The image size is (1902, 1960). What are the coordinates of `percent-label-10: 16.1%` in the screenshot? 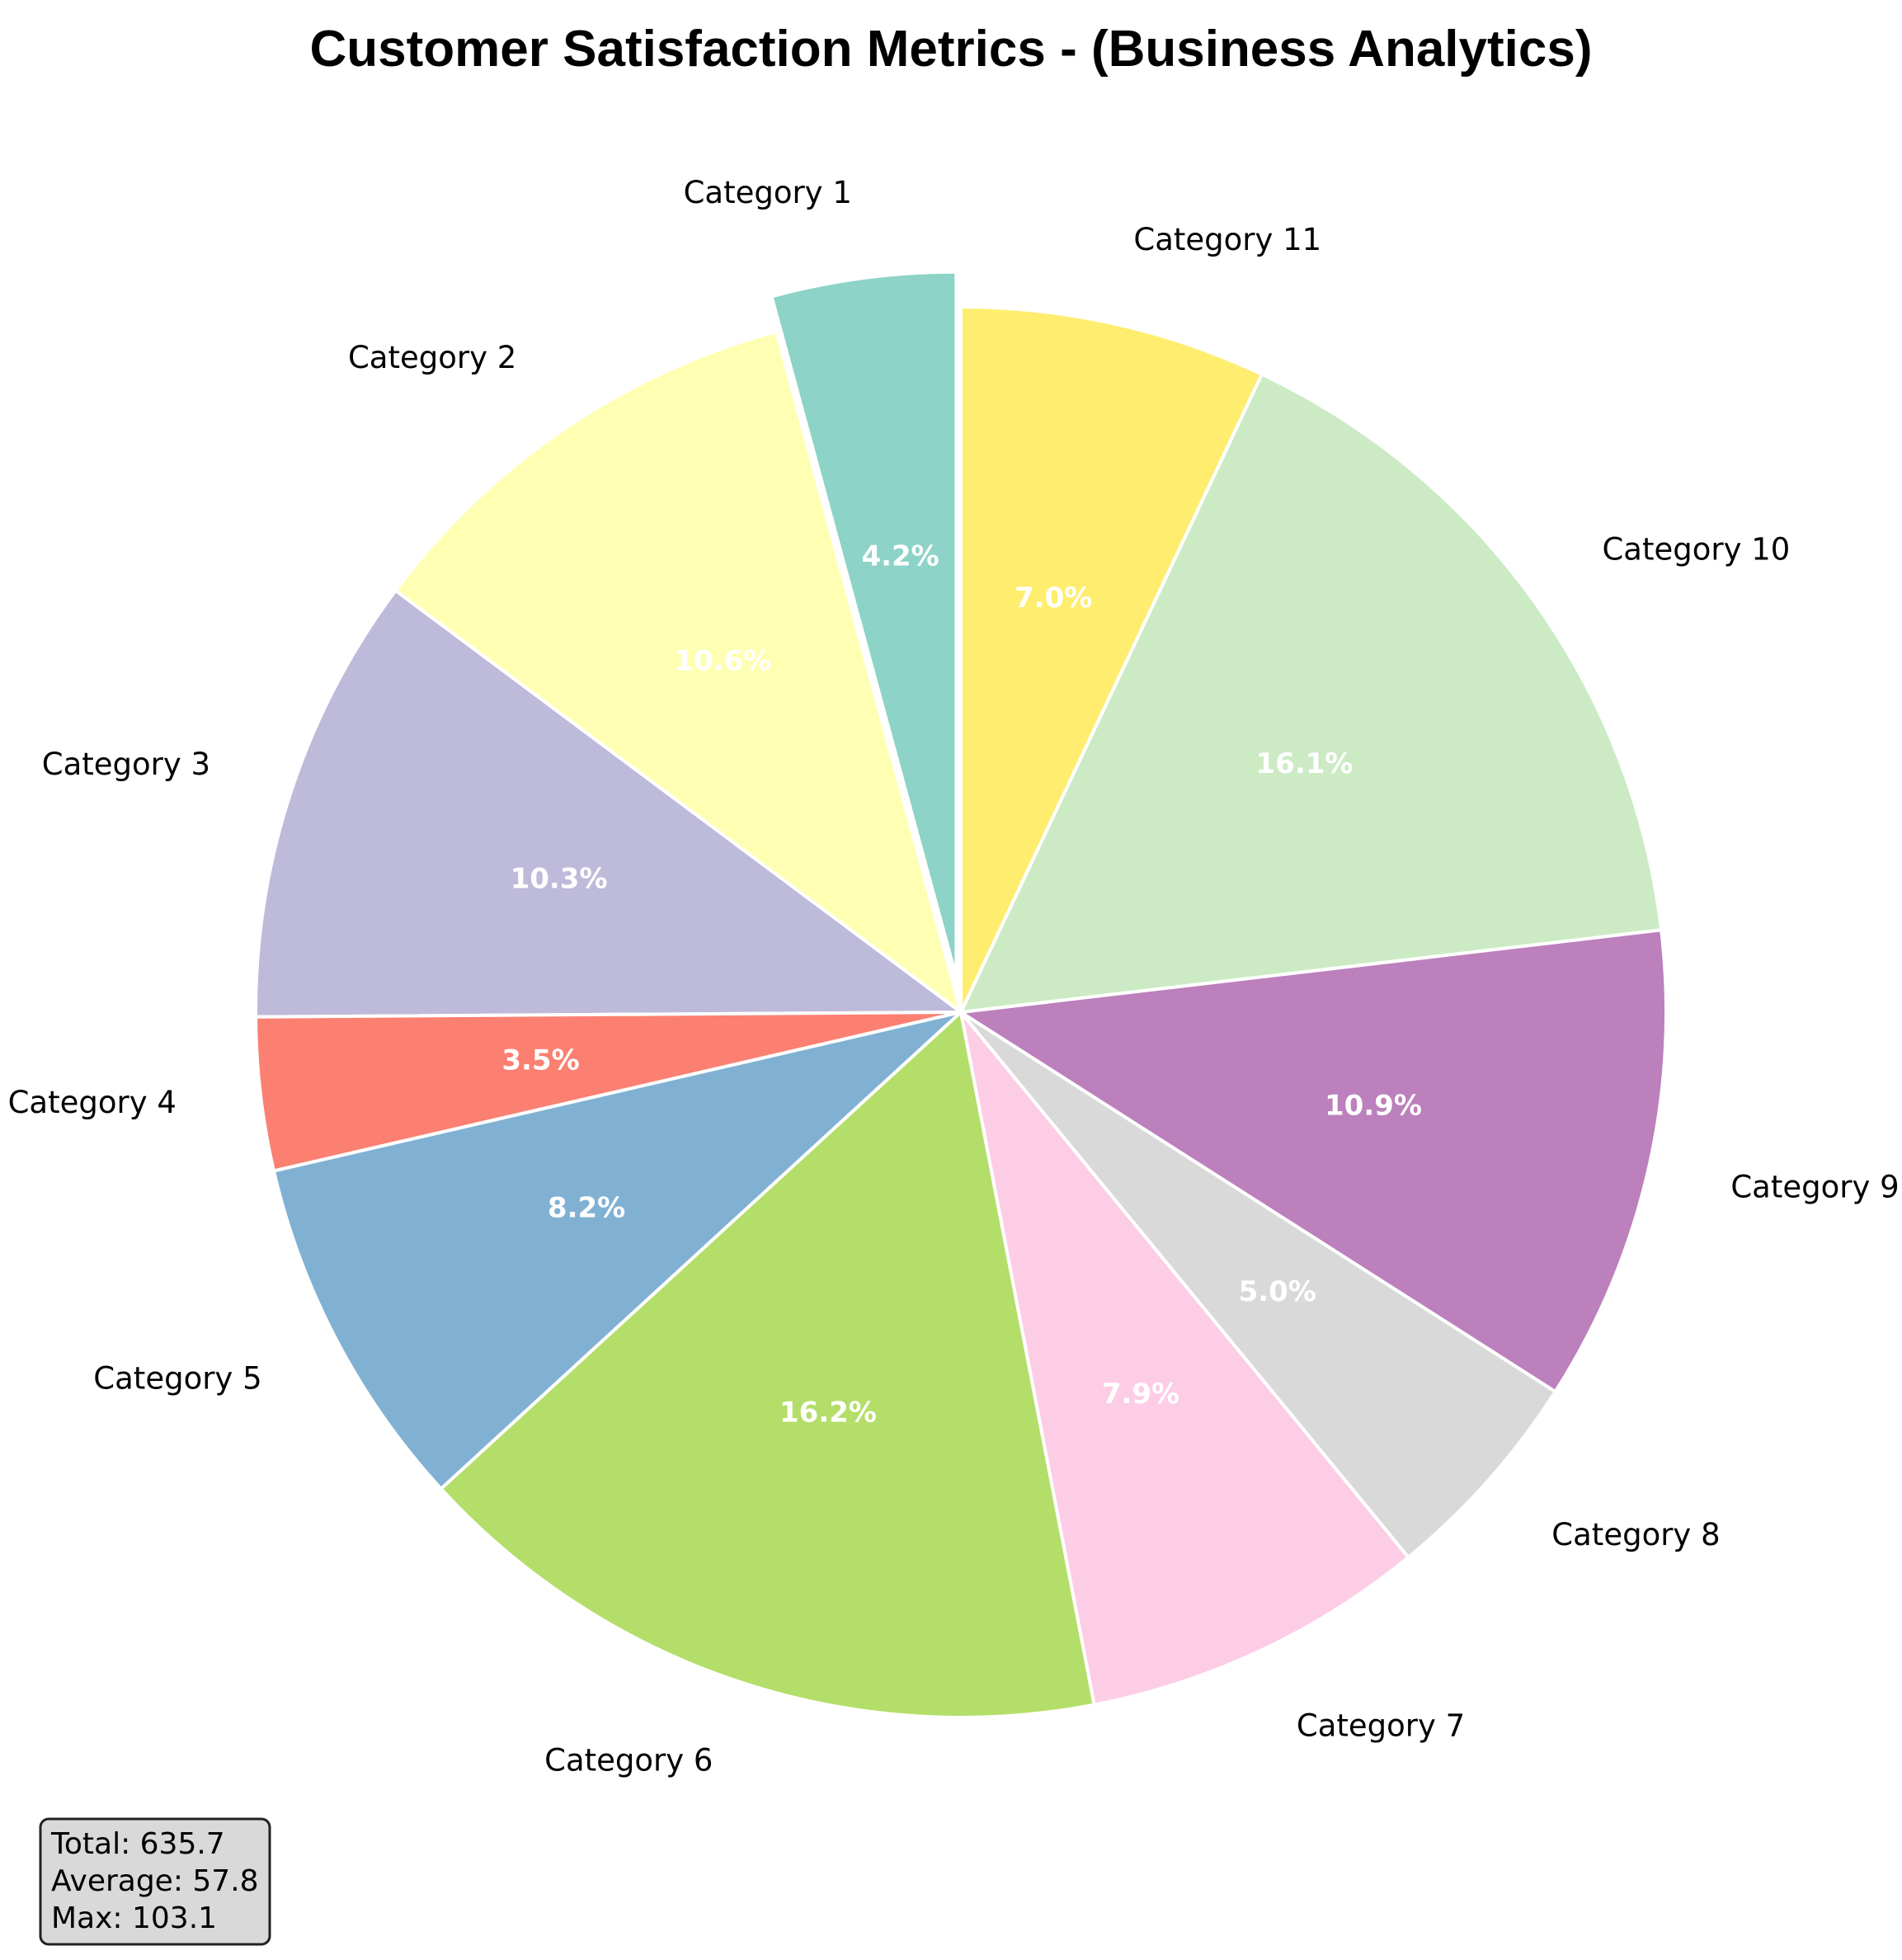 It's located at (1305, 763).